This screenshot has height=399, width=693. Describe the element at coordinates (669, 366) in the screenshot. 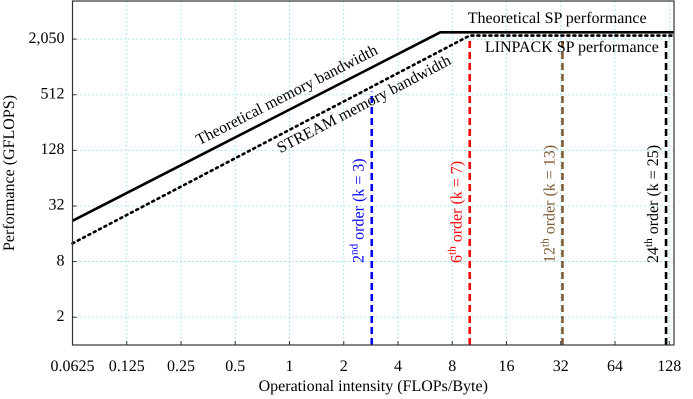

I see `x-tick-label: 128` at that location.